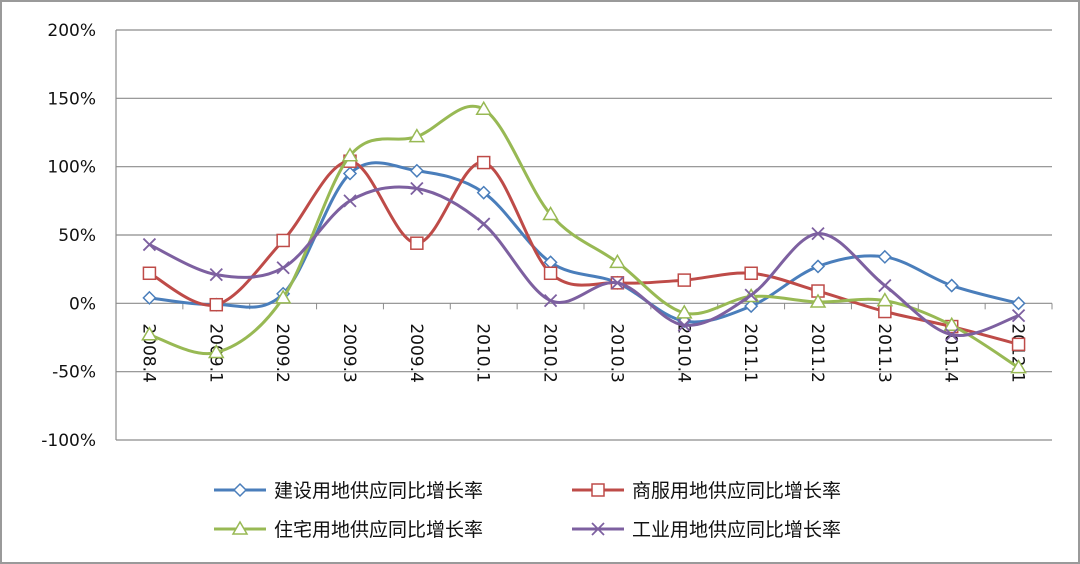 The width and height of the screenshot is (1080, 564). Describe the element at coordinates (378, 491) in the screenshot. I see `legend-label: 建设用地供应同比增长率` at that location.